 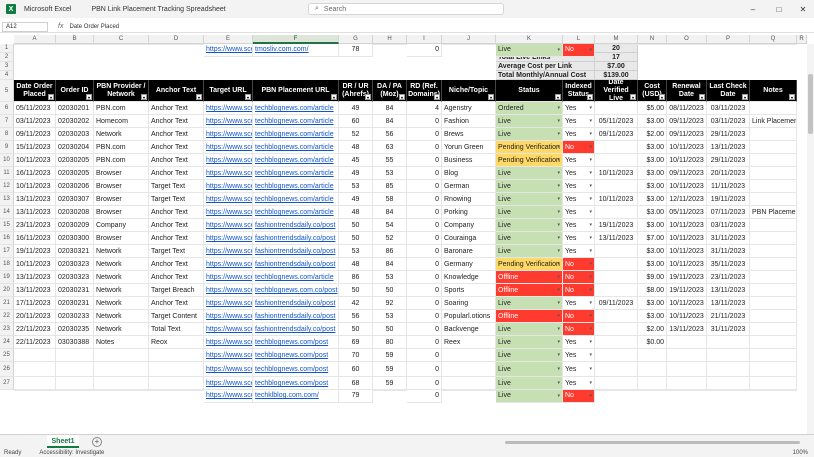 I want to click on dr-cell: 86, so click(x=356, y=277).